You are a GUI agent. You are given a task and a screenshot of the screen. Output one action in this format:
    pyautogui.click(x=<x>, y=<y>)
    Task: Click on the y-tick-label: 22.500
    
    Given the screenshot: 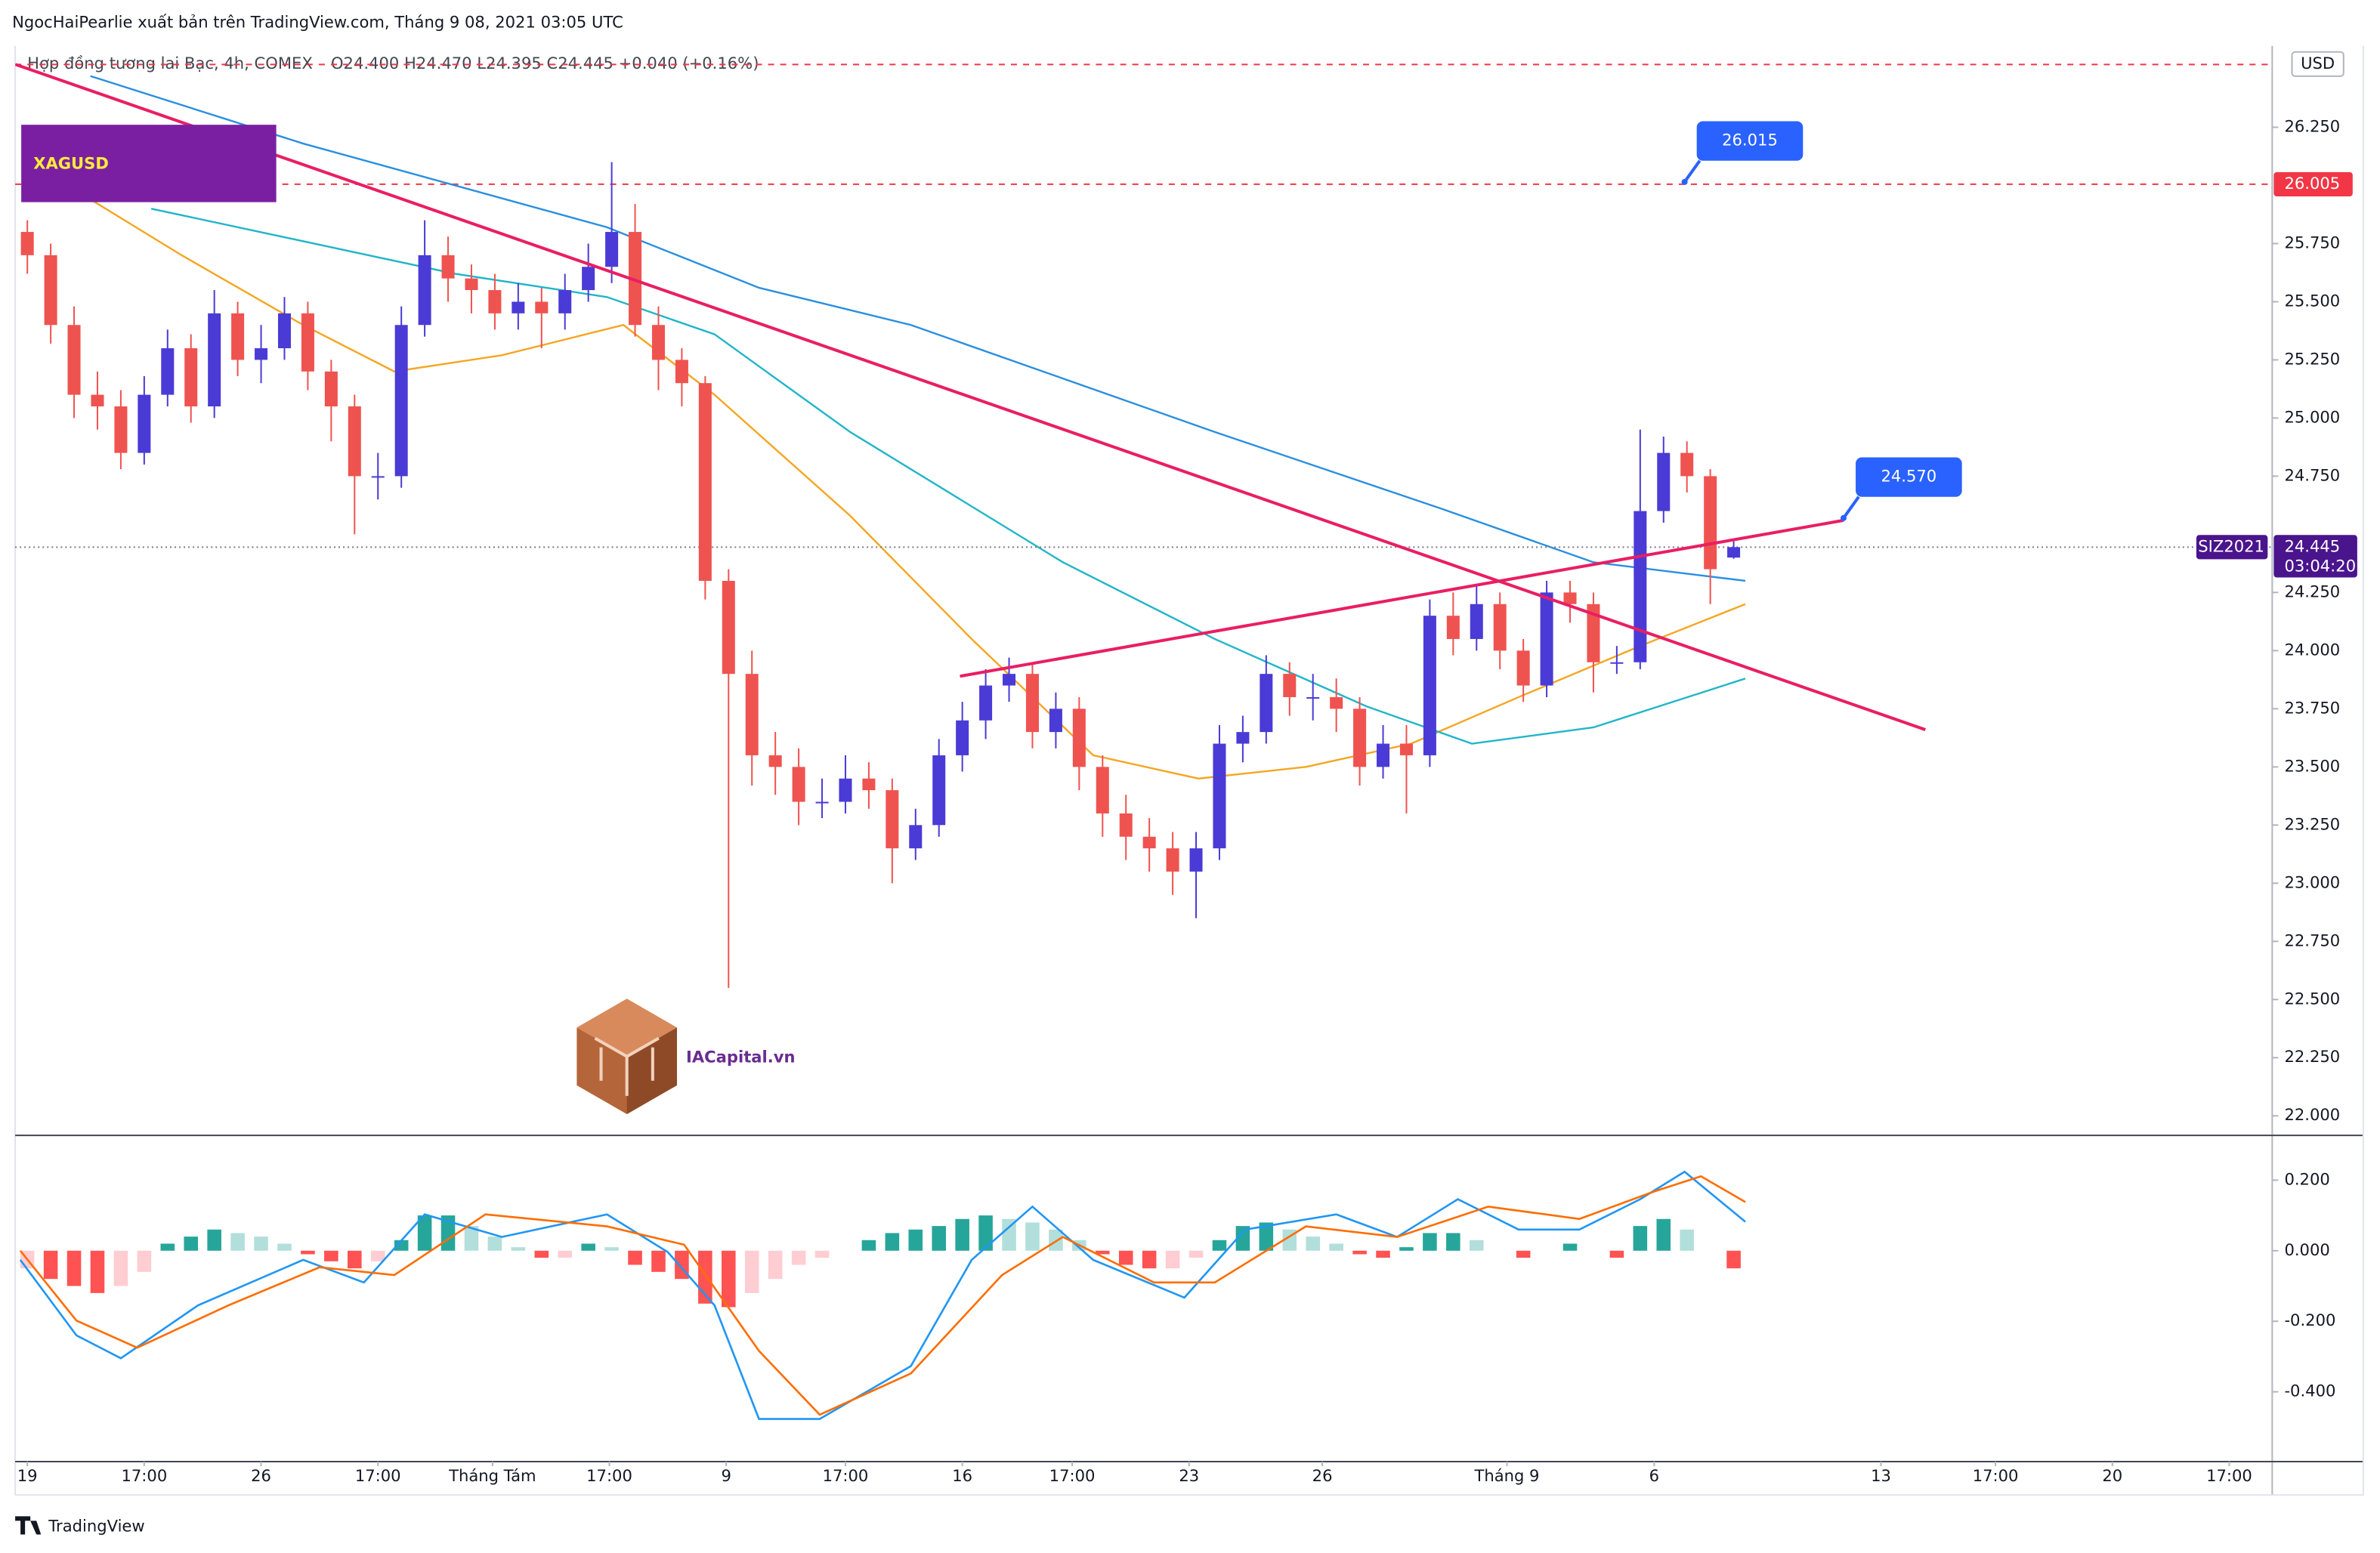 What is the action you would take?
    pyautogui.click(x=2312, y=999)
    